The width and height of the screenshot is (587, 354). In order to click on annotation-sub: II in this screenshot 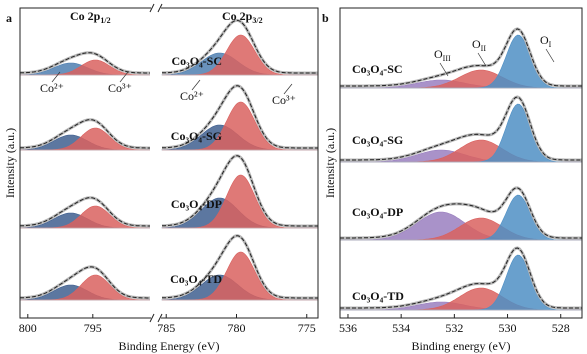, I will do `click(484, 48)`.